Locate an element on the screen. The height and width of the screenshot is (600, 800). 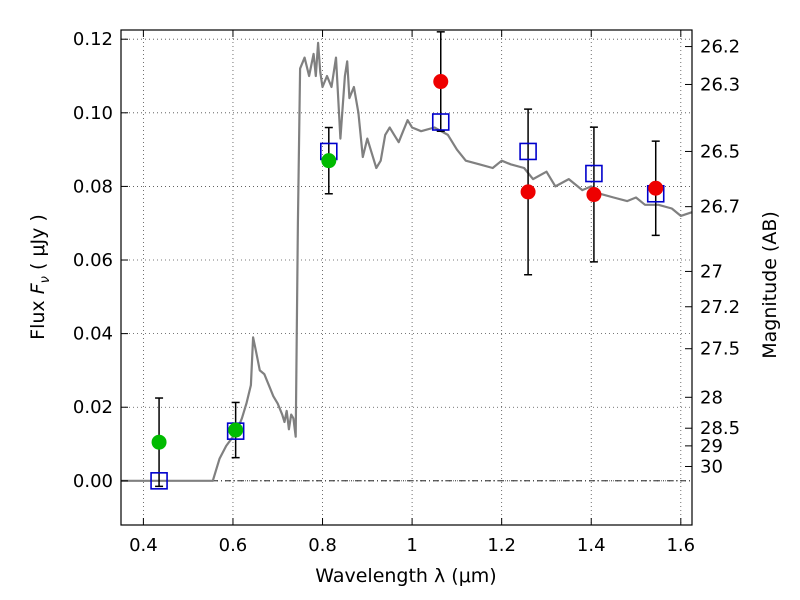
x-tick-label: 0.8 is located at coordinates (322, 545).